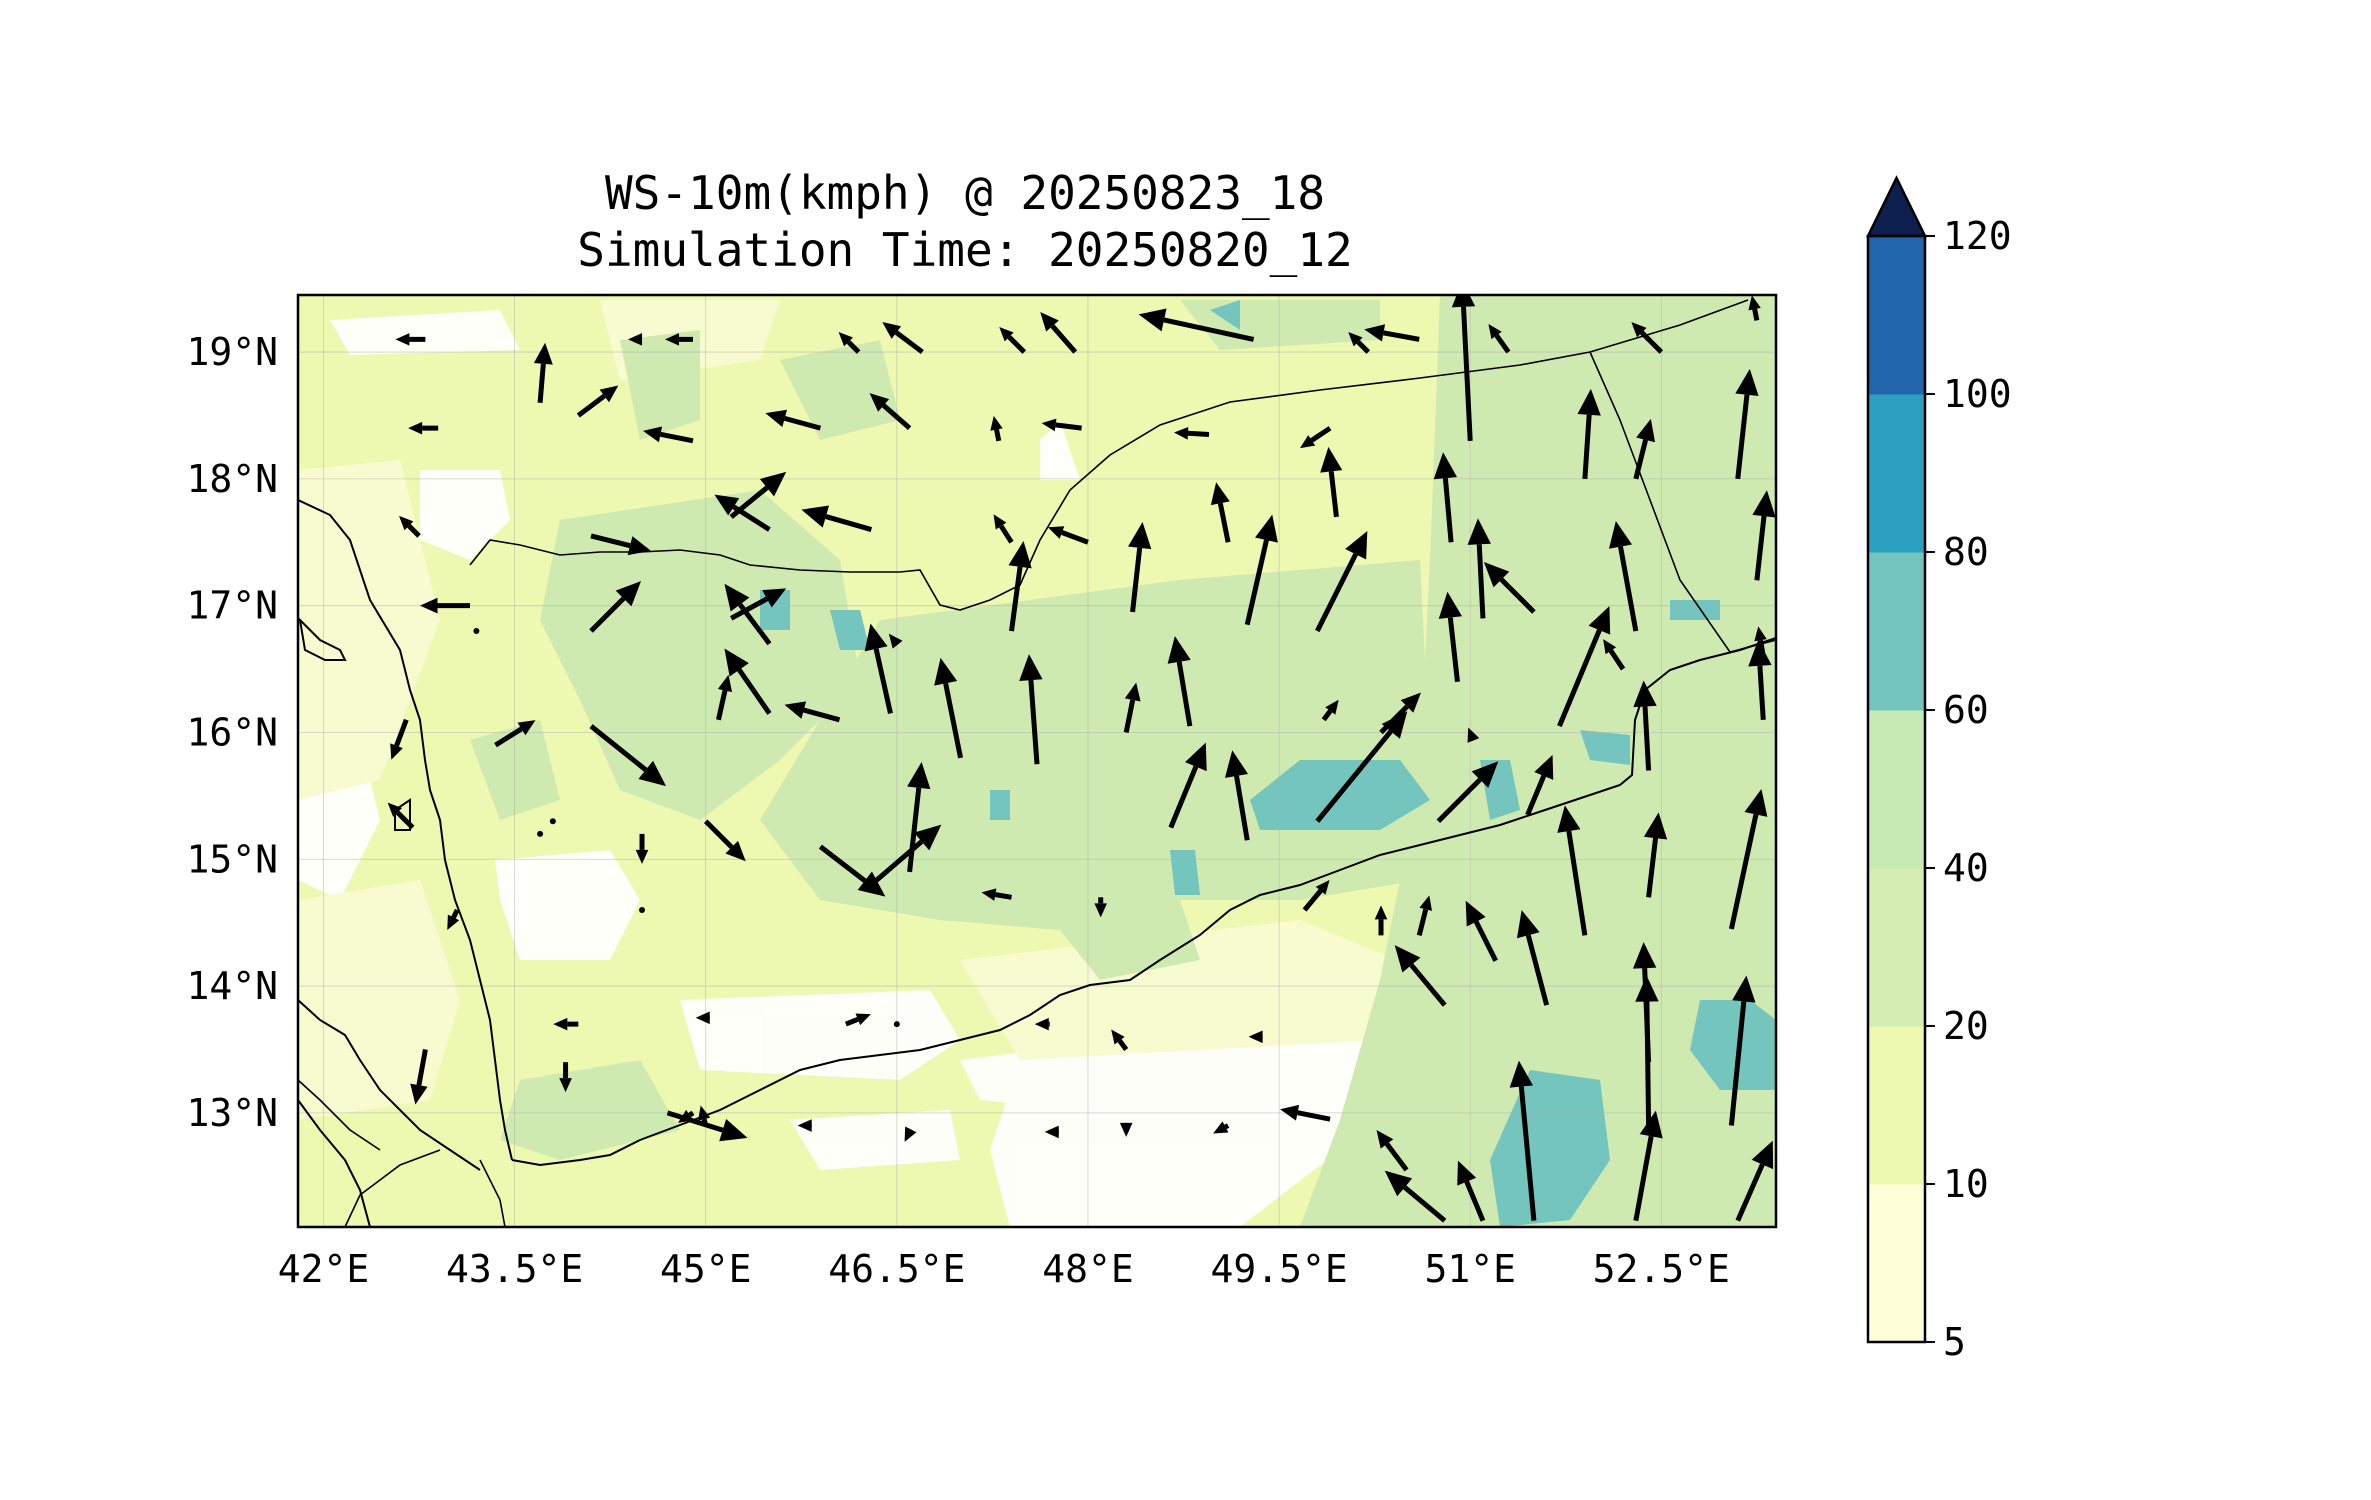 The image size is (2371, 1500). What do you see at coordinates (1896, 789) in the screenshot?
I see `colorbar-frame` at bounding box center [1896, 789].